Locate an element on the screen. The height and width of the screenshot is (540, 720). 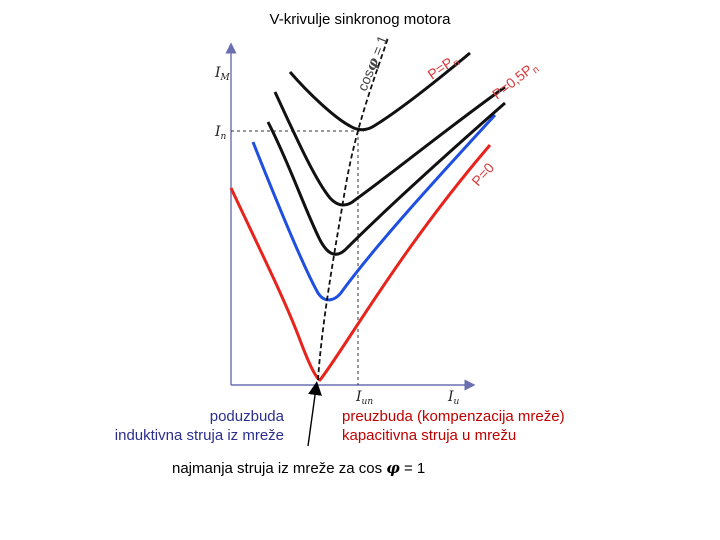
cos-phi-one-curve is located at coordinates (353, 209).